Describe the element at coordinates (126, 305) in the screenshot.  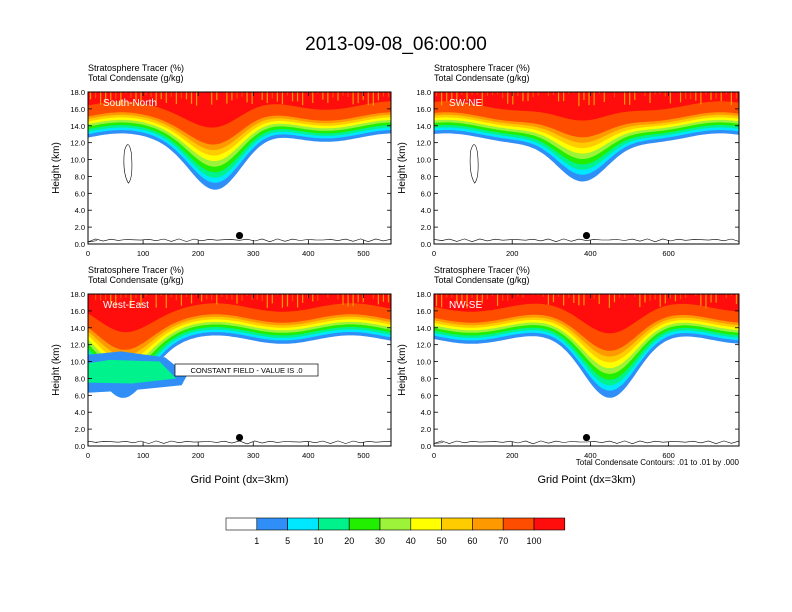
I see `panel-name: West-East` at that location.